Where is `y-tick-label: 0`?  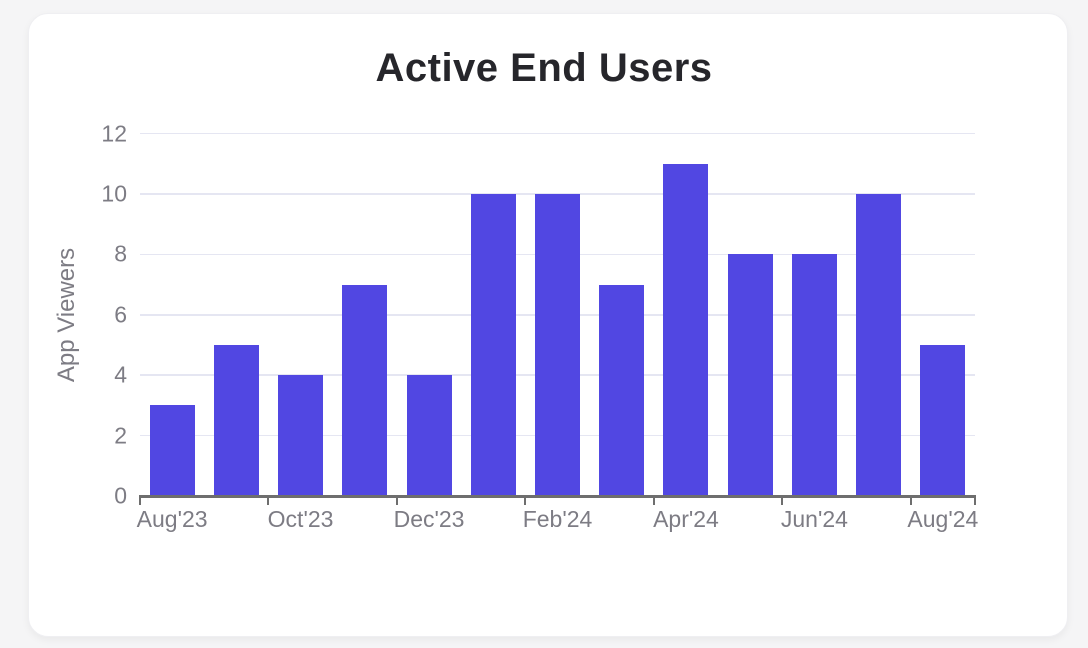
y-tick-label: 0 is located at coordinates (120, 495).